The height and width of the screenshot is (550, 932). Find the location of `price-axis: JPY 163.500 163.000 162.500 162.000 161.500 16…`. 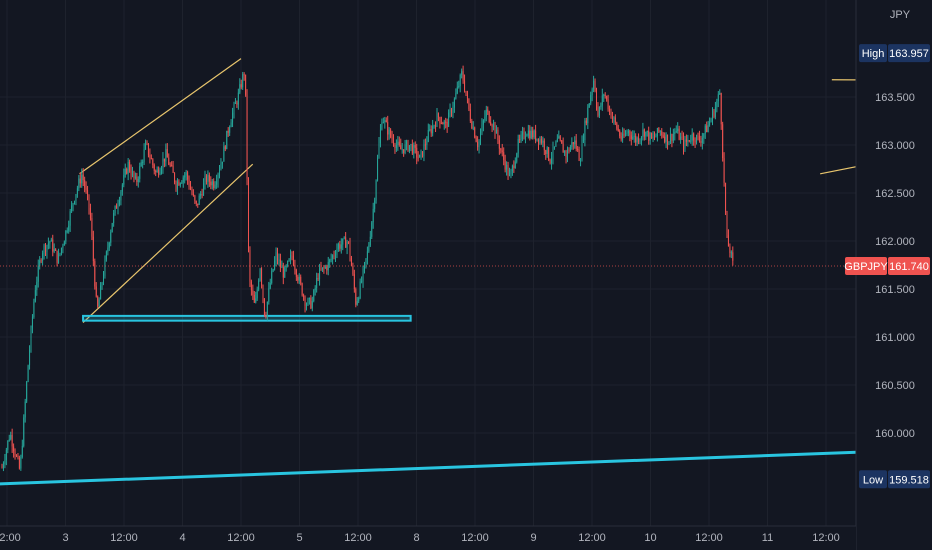

price-axis: JPY 163.500 163.000 162.500 162.000 161.500 16… is located at coordinates (888, 275).